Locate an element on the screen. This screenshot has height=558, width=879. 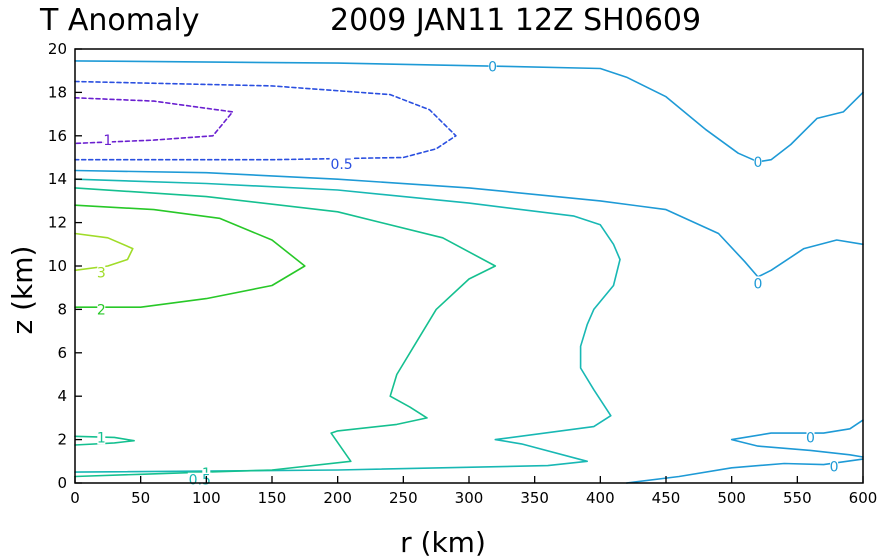
y-tick-label-10: 20 is located at coordinates (57, 49).